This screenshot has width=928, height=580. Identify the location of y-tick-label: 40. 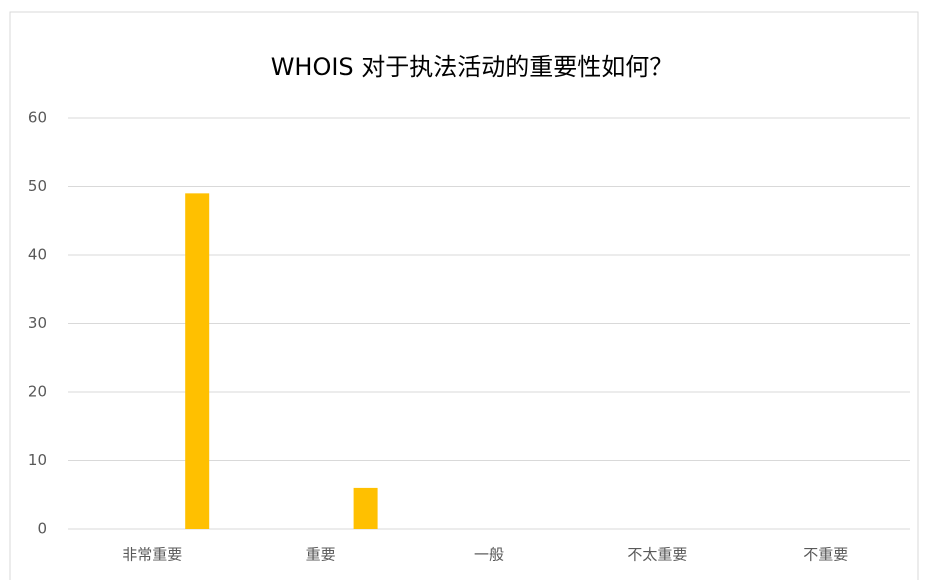
(37, 255).